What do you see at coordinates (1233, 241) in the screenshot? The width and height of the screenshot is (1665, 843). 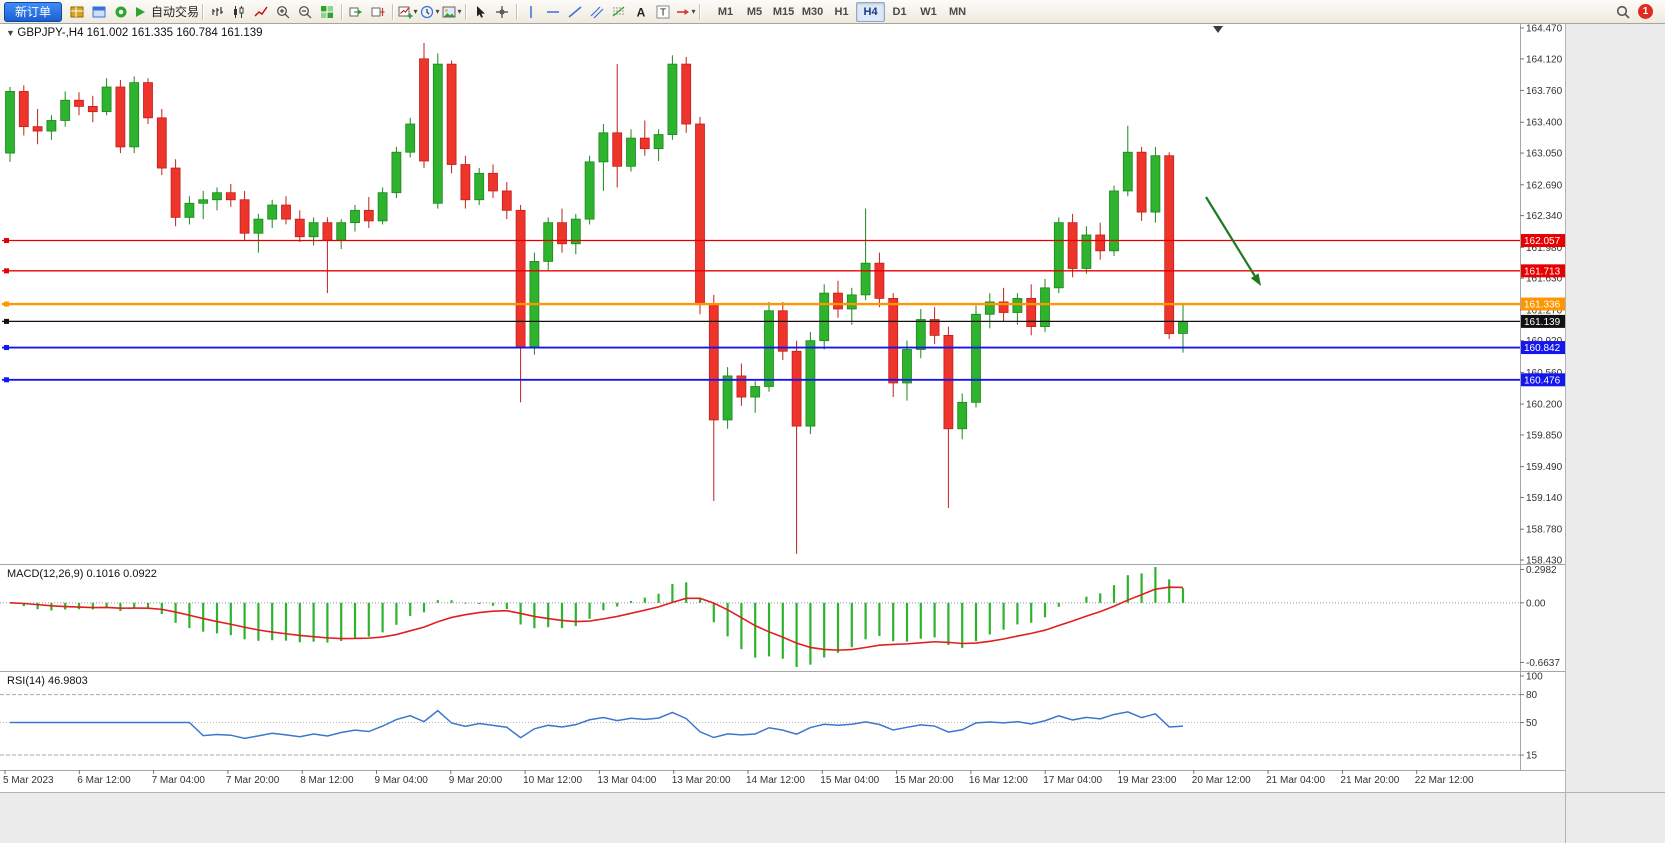 I see `trend-arrow-annotation` at bounding box center [1233, 241].